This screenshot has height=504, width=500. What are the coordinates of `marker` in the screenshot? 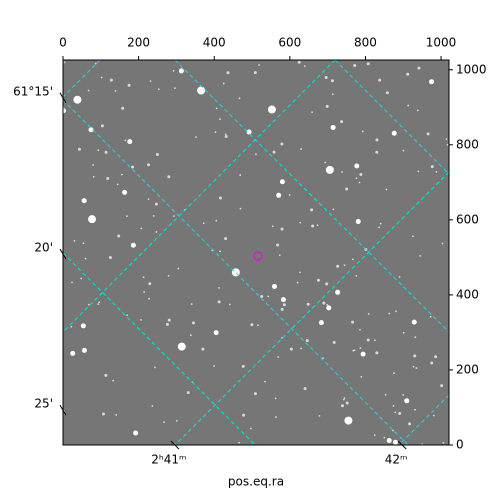 It's located at (258, 256).